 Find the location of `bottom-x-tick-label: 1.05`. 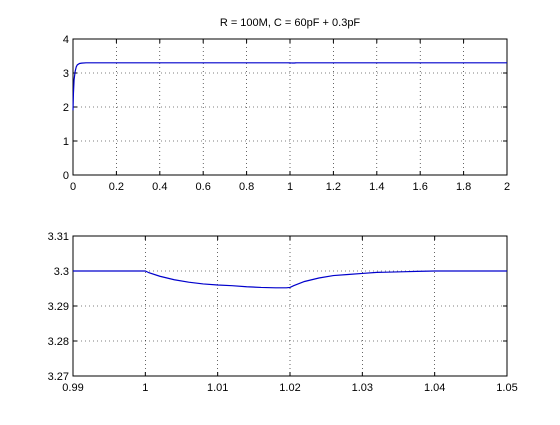

bottom-x-tick-label: 1.05 is located at coordinates (506, 388).